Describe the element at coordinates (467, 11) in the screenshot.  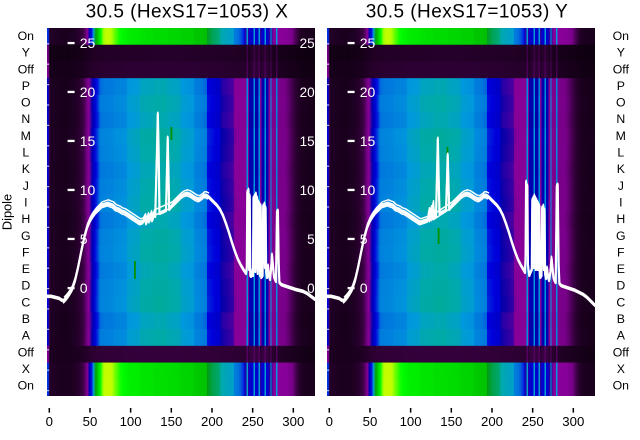
I see `svg-text: 30.5 (HexS17=1053) Y` at that location.